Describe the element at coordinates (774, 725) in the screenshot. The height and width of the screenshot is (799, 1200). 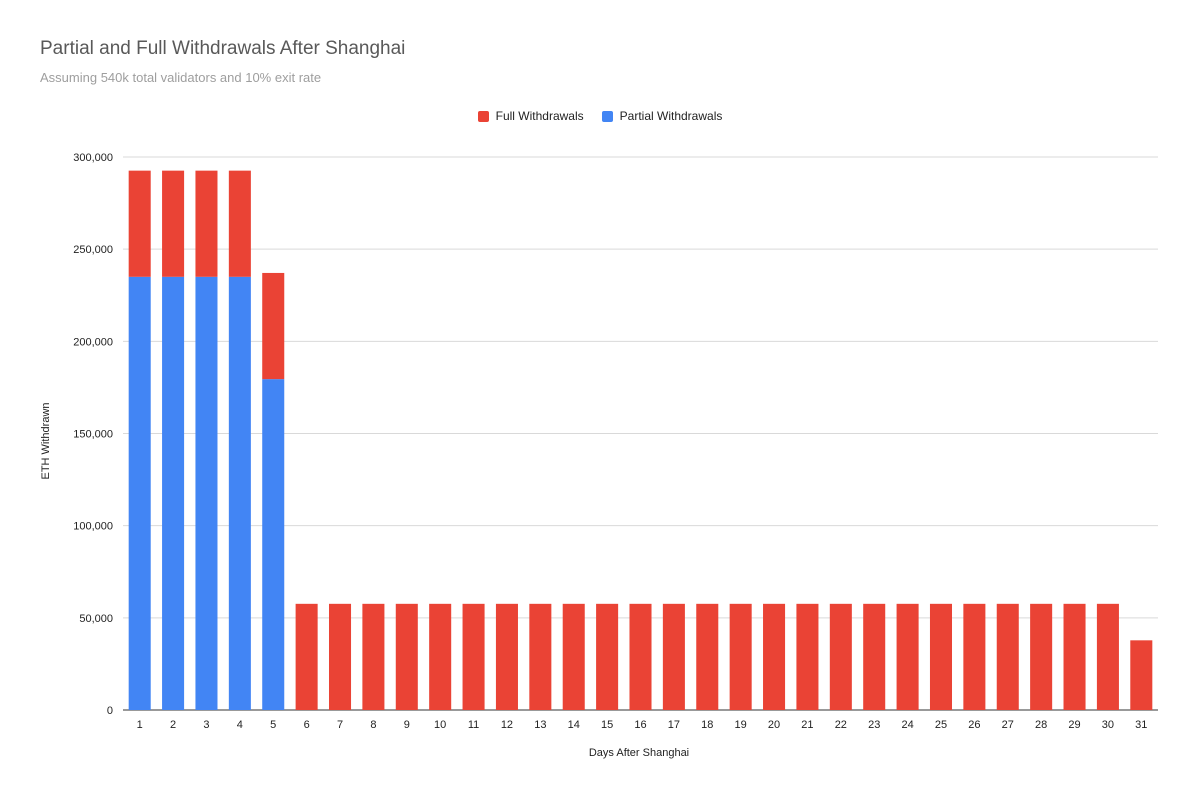
I see `x-tick-label: 20` at that location.